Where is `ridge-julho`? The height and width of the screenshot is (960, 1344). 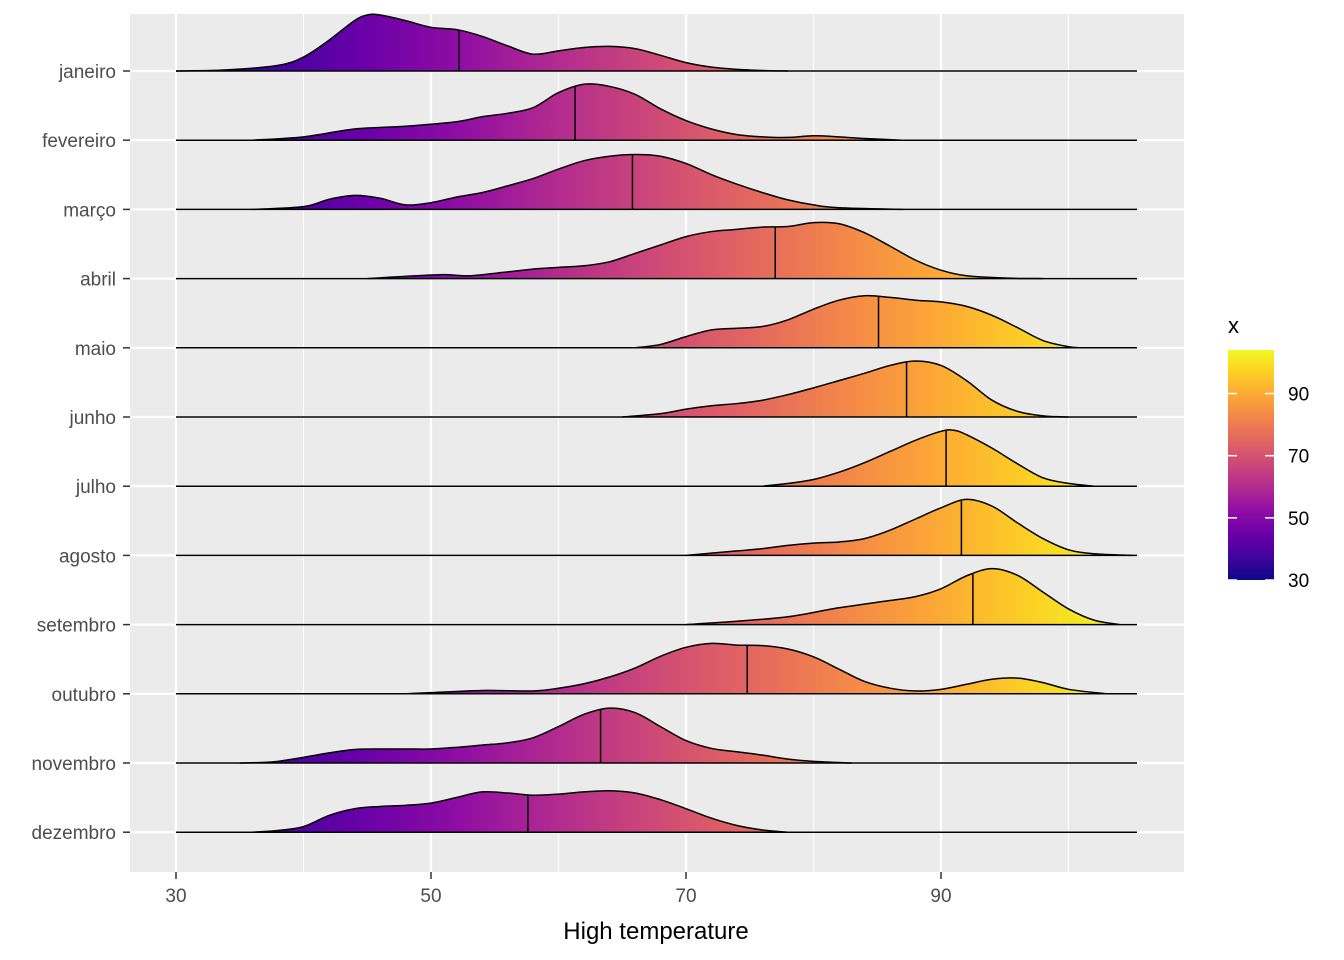
ridge-julho is located at coordinates (656, 458).